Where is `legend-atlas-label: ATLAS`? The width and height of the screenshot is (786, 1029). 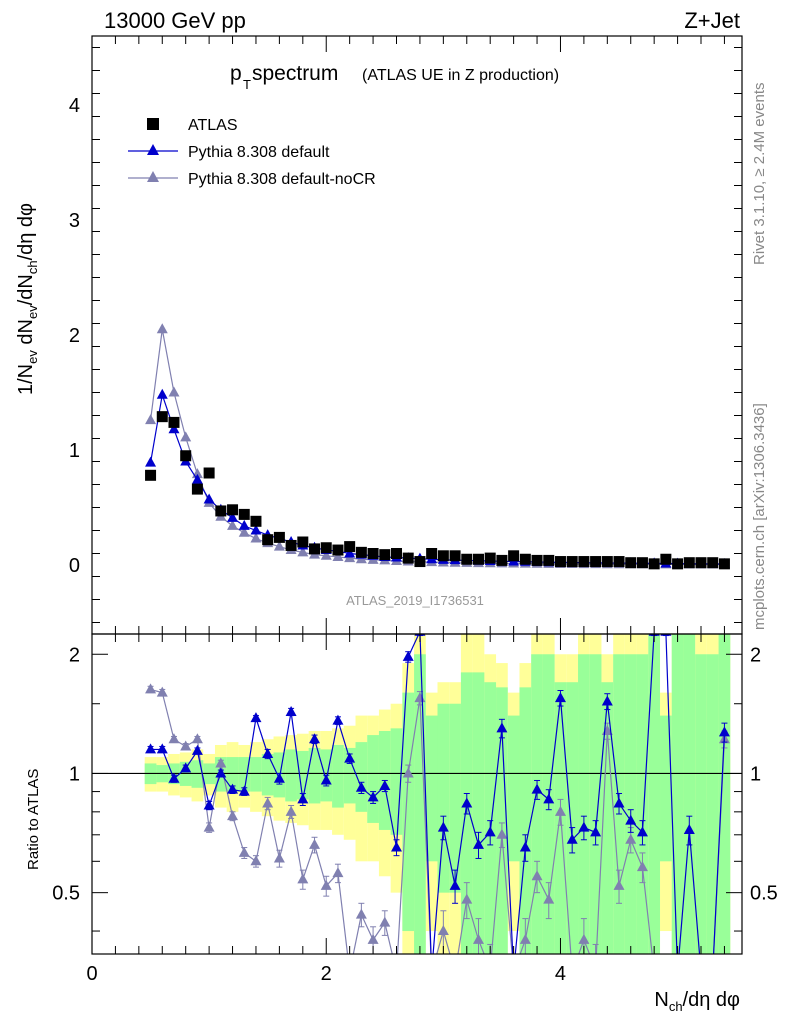
legend-atlas-label: ATLAS is located at coordinates (213, 125).